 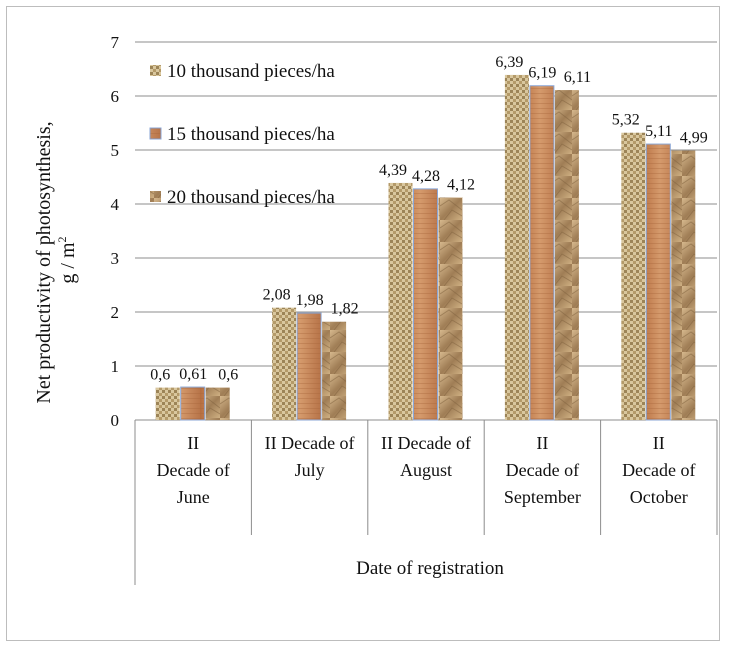 What do you see at coordinates (626, 120) in the screenshot?
I see `data-label: 5,32` at bounding box center [626, 120].